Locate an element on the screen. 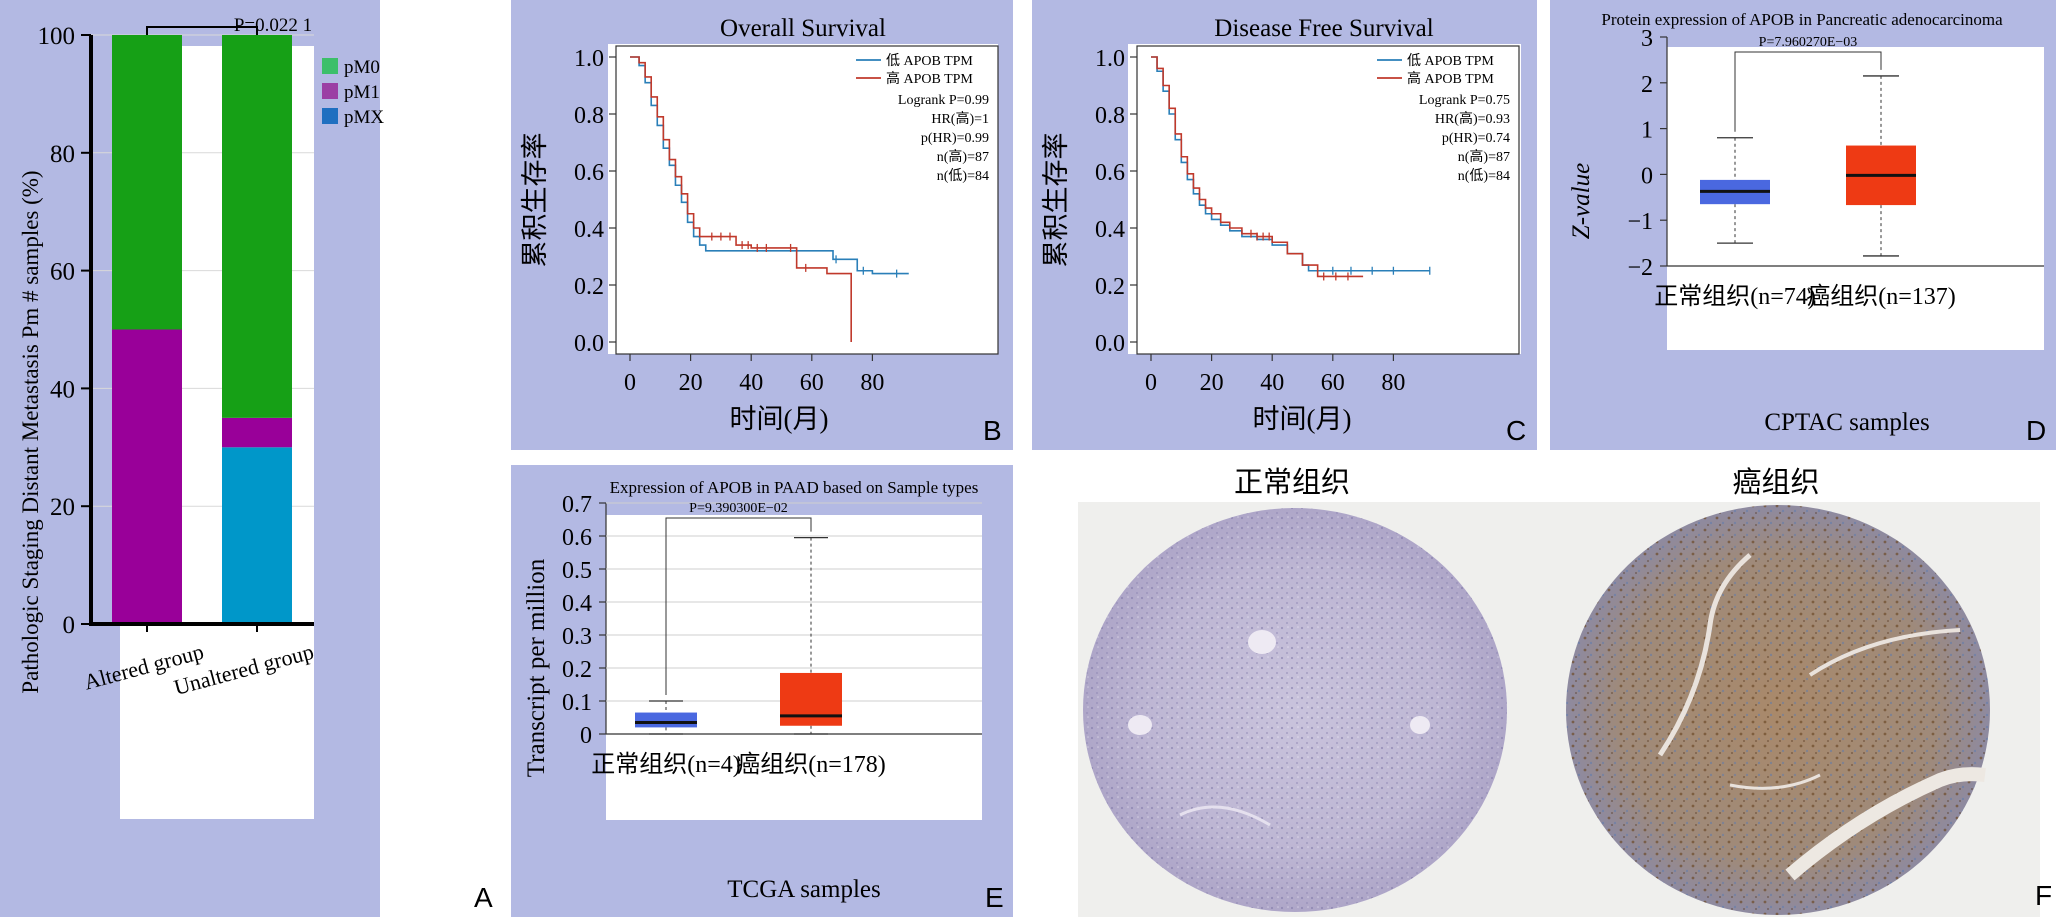  chart-c-ytick-label: 0.8 is located at coordinates (1110, 116).